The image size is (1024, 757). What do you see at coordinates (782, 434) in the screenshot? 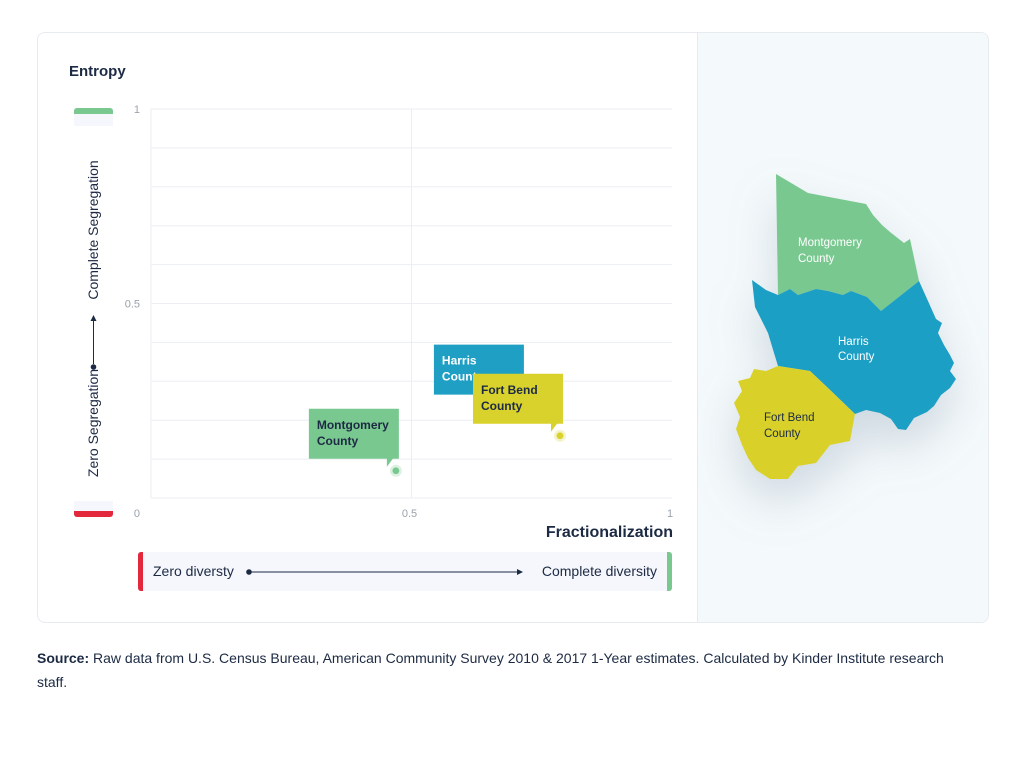
I see `map-fortbend-label-2: County` at bounding box center [782, 434].